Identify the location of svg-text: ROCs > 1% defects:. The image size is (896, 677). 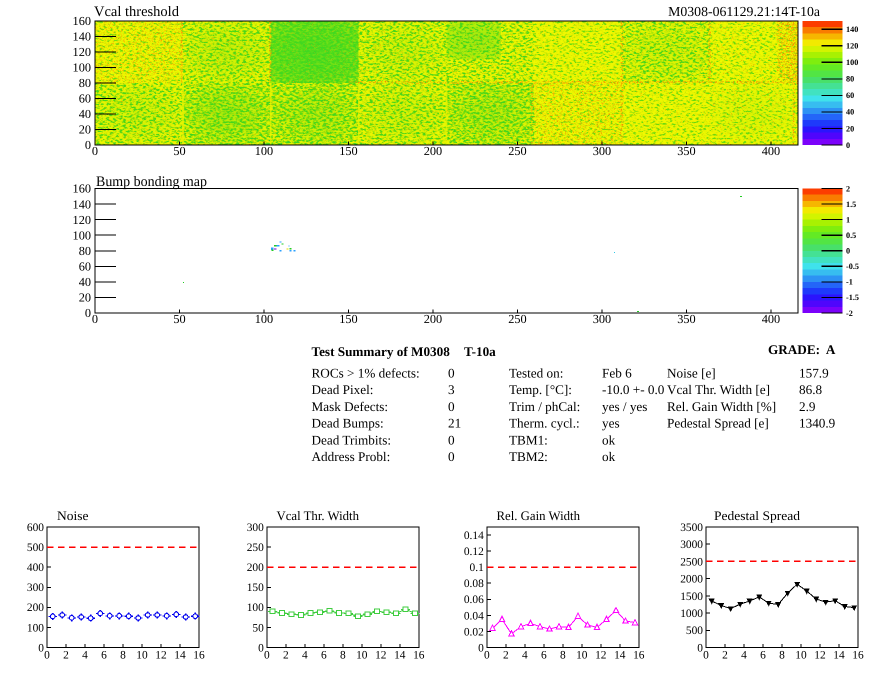
(366, 373).